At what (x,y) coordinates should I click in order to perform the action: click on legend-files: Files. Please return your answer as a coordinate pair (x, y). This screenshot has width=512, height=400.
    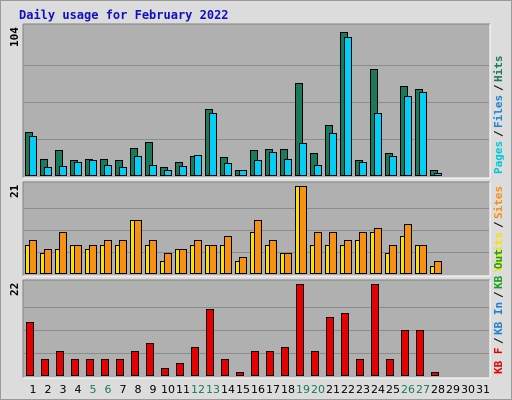
    Looking at the image, I should click on (498, 111).